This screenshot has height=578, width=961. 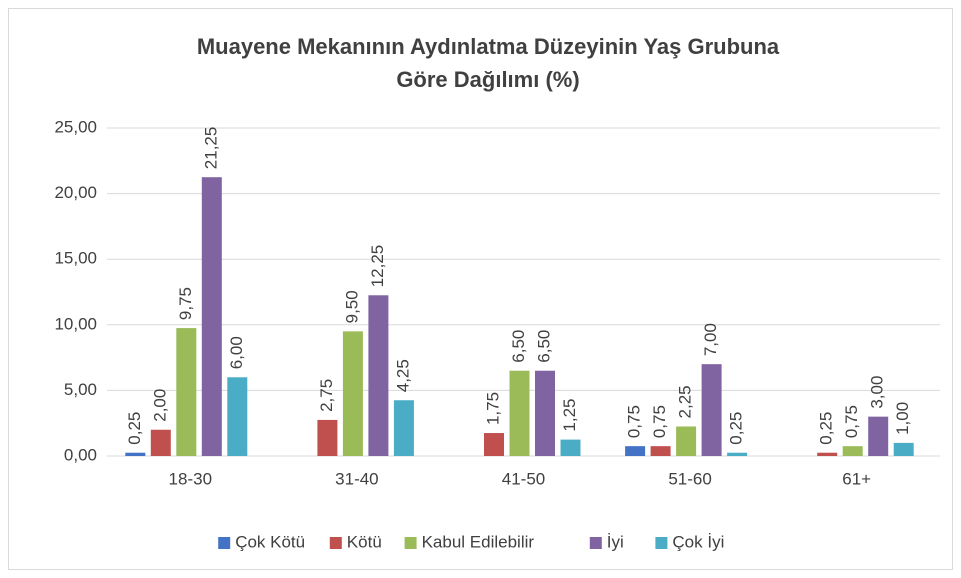 What do you see at coordinates (523, 478) in the screenshot?
I see `x-tick-label: 41-50` at bounding box center [523, 478].